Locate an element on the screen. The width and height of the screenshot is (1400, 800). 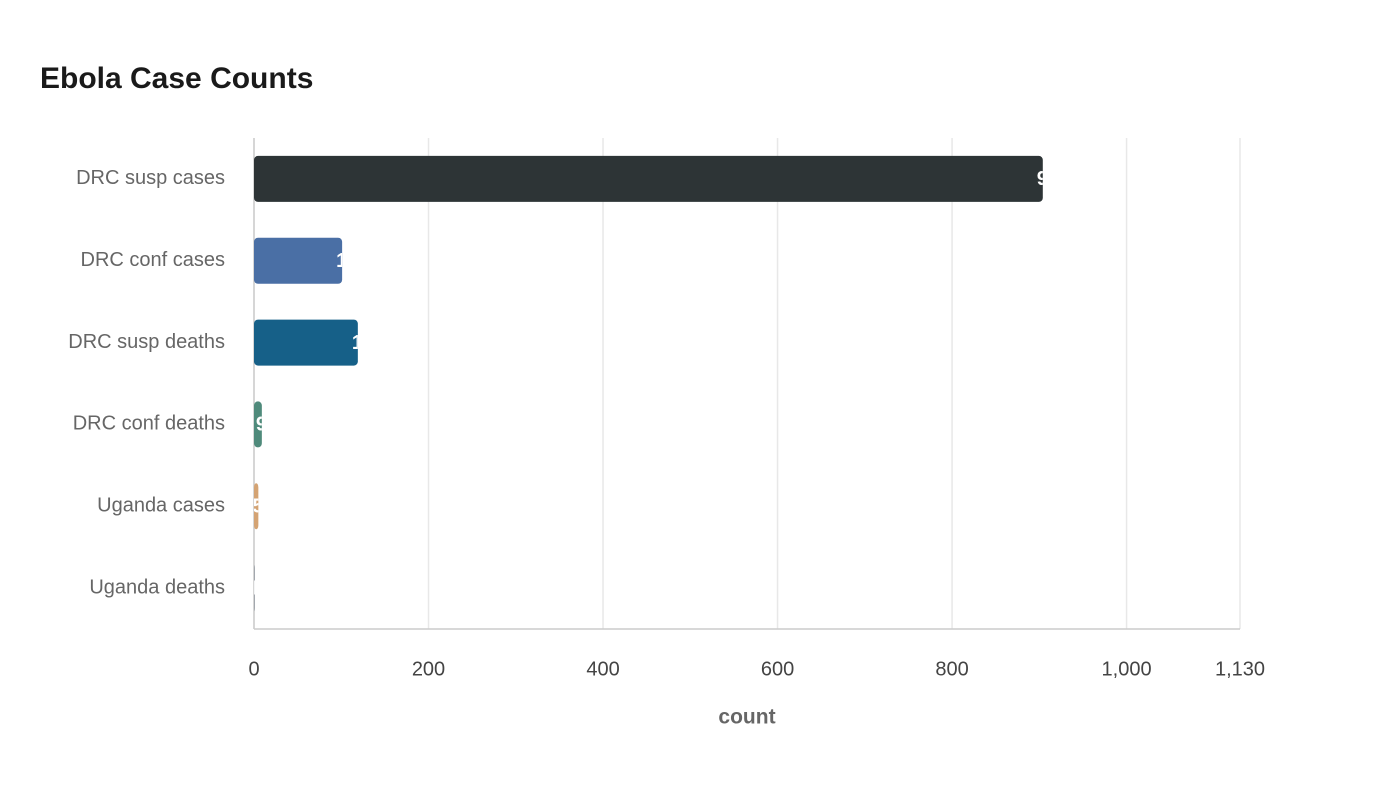
chart-title: Ebola Case Counts is located at coordinates (176, 78).